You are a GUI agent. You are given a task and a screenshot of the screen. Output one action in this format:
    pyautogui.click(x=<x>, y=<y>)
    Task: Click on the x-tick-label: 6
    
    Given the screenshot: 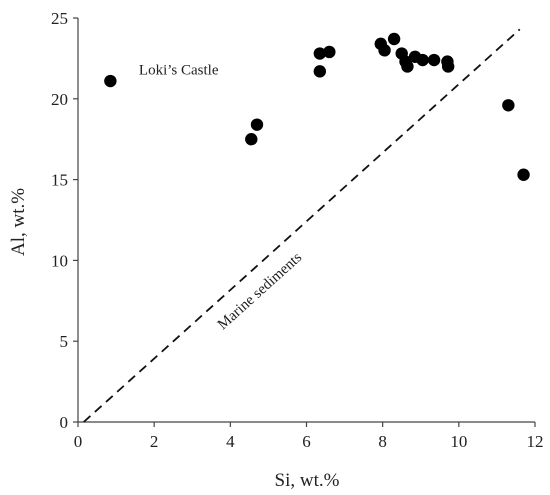 What is the action you would take?
    pyautogui.click(x=306, y=441)
    